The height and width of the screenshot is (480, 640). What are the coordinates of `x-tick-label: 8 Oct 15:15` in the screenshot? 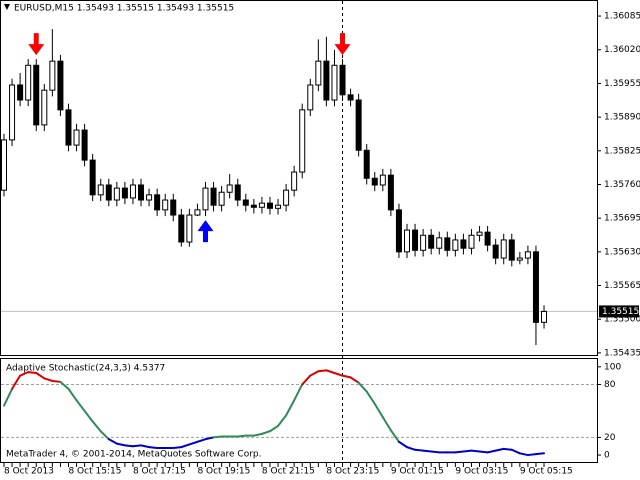 It's located at (94, 472).